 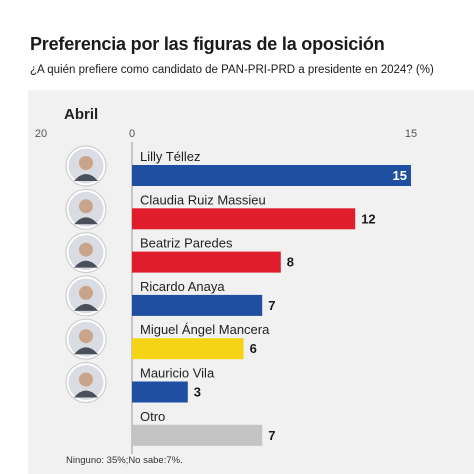 I want to click on category-label: Lilly Téllez, so click(x=170, y=156).